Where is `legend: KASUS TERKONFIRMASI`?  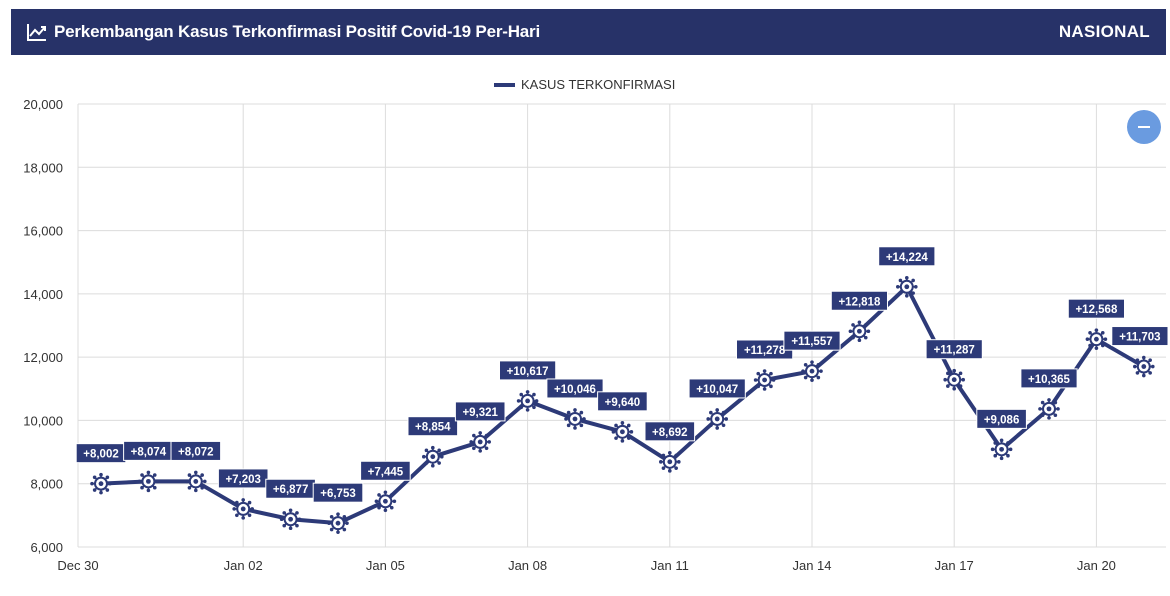
legend: KASUS TERKONFIRMASI is located at coordinates (584, 84).